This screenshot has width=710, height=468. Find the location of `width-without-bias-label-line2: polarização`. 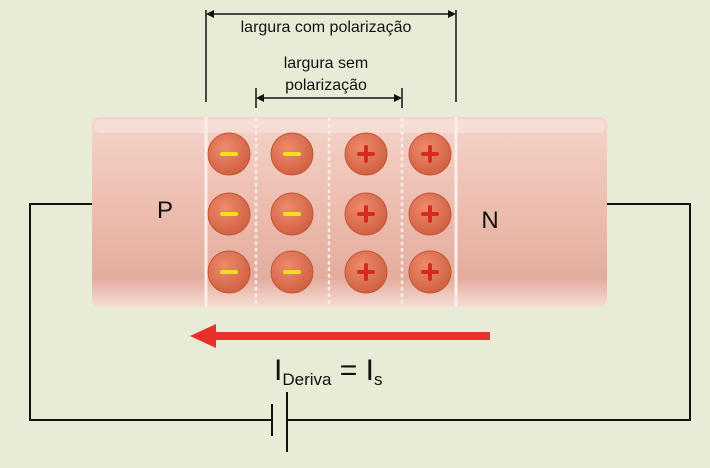

width-without-bias-label-line2: polarização is located at coordinates (326, 85).